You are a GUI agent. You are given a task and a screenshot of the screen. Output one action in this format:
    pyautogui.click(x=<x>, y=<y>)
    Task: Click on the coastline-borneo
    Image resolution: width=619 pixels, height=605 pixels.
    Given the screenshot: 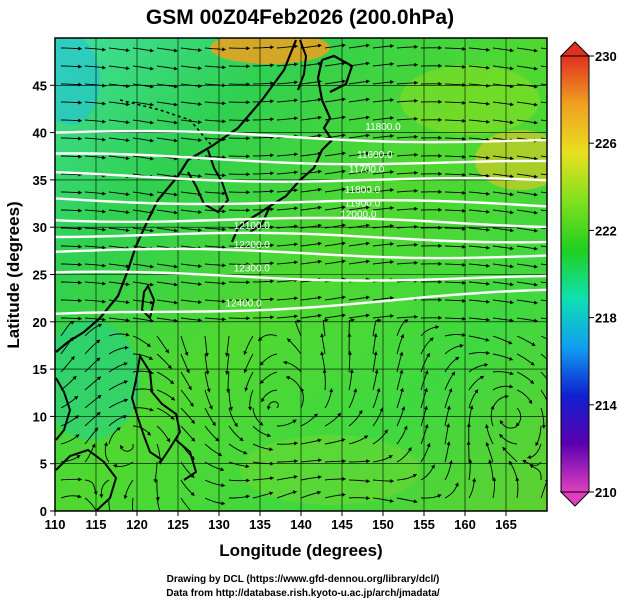 What is the action you would take?
    pyautogui.click(x=86, y=479)
    